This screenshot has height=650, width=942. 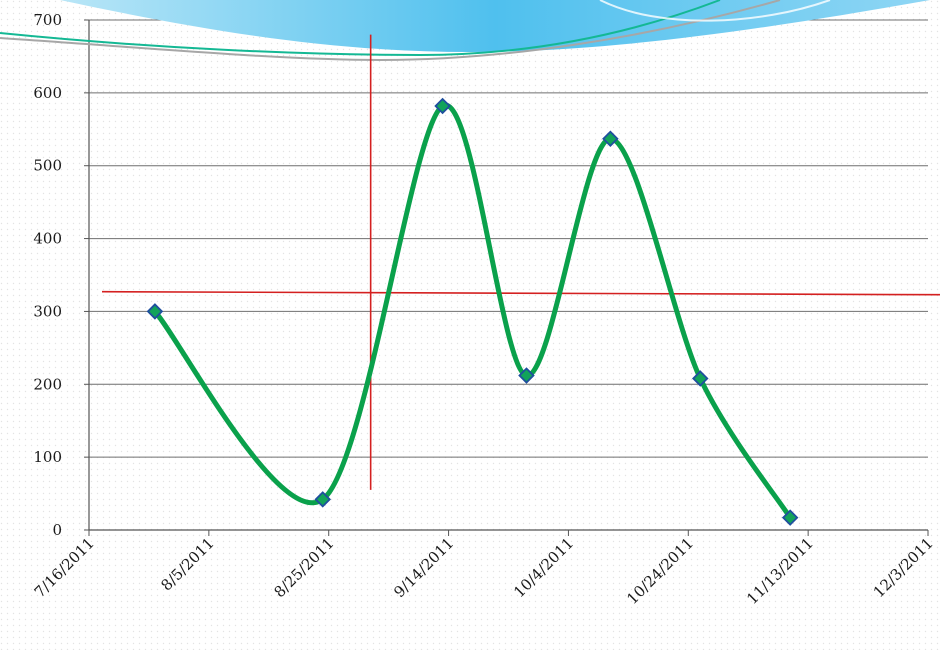 I want to click on y-tick-label: 200, so click(x=47, y=384).